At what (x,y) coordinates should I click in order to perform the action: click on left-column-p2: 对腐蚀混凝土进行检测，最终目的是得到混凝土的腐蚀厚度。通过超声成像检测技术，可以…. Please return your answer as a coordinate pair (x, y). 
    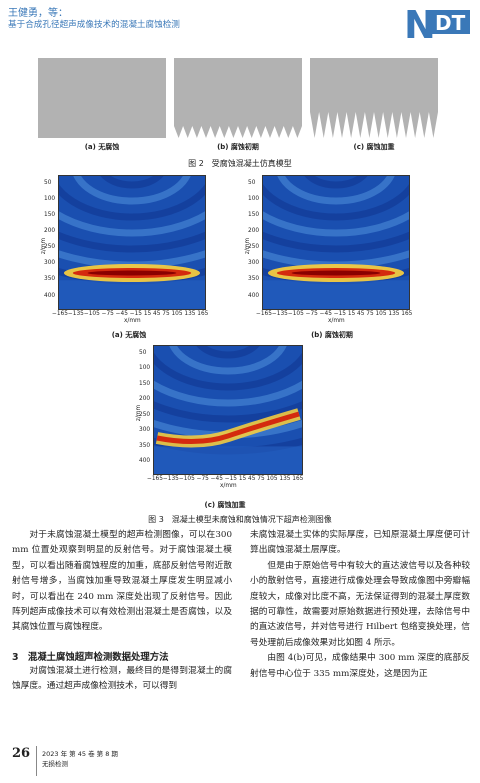
    Looking at the image, I should click on (122, 679).